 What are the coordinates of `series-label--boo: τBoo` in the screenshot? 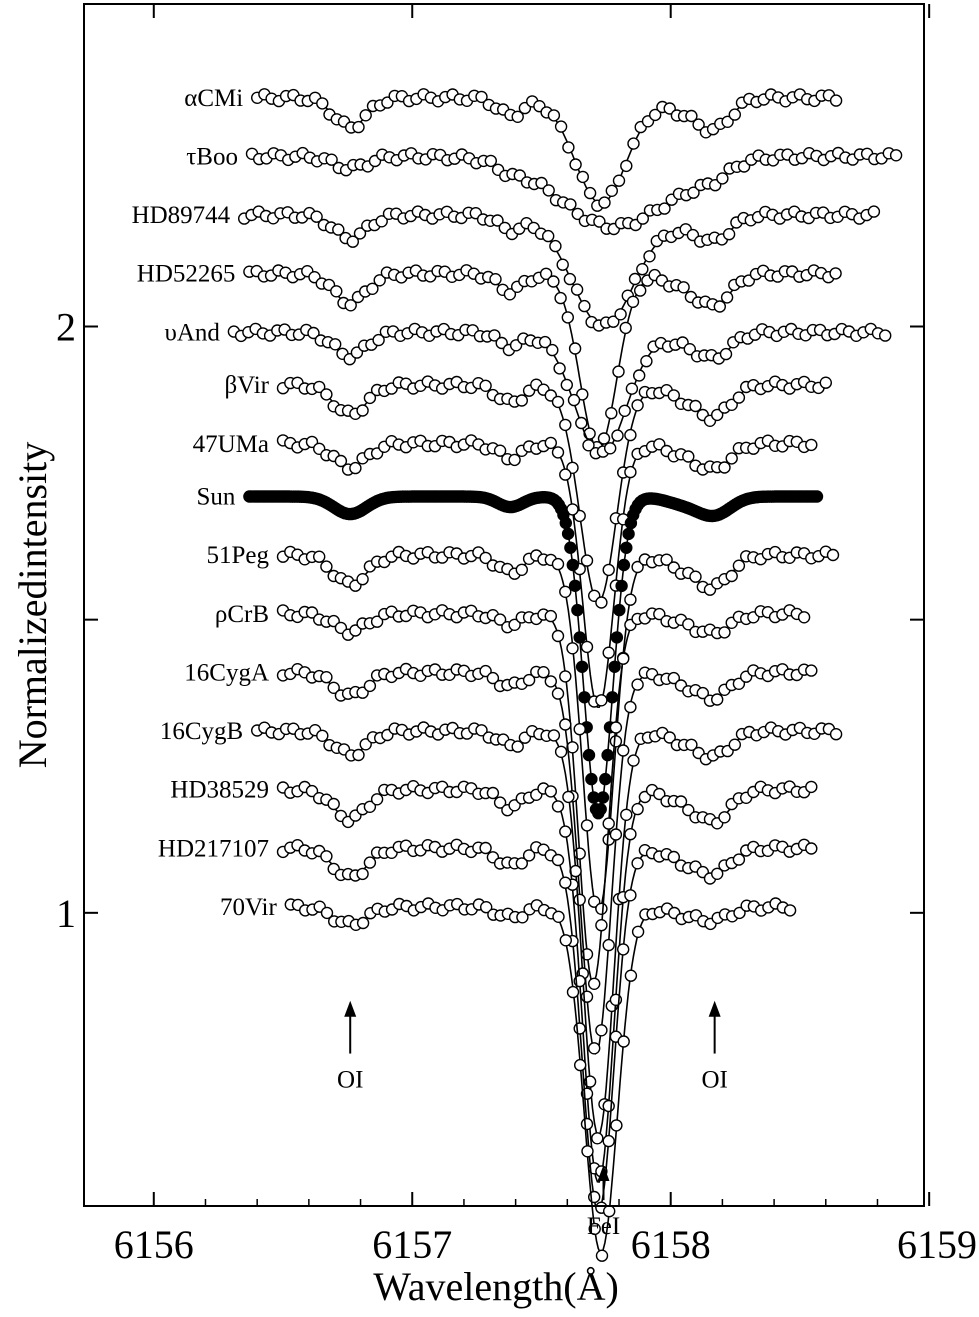 It's located at (212, 156).